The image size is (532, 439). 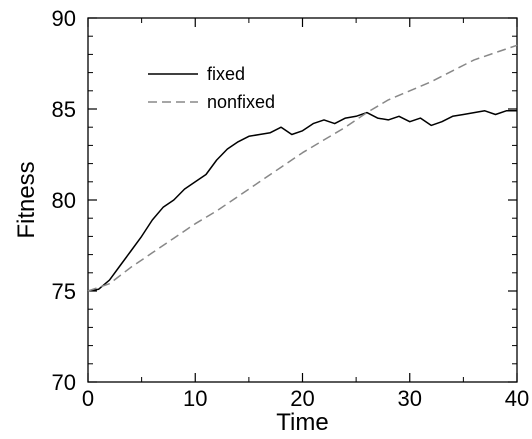 What do you see at coordinates (195, 398) in the screenshot?
I see `x-tick-label: 10` at bounding box center [195, 398].